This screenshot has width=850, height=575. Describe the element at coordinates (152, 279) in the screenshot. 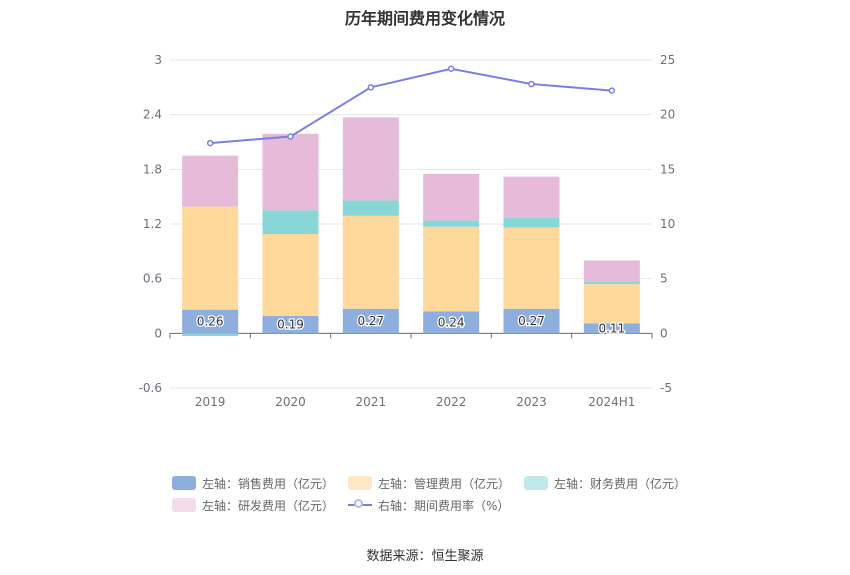

I see `left-axis-tick-label: 0.6` at that location.